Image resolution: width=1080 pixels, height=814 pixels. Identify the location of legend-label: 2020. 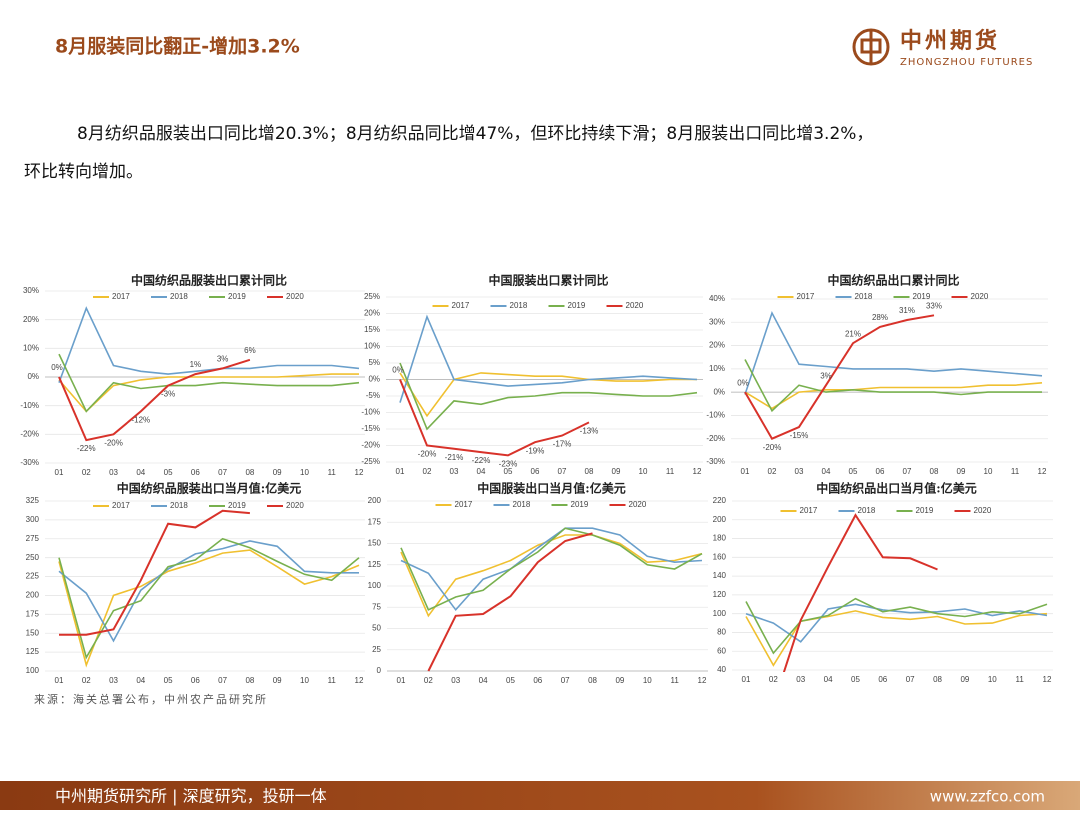
(295, 505).